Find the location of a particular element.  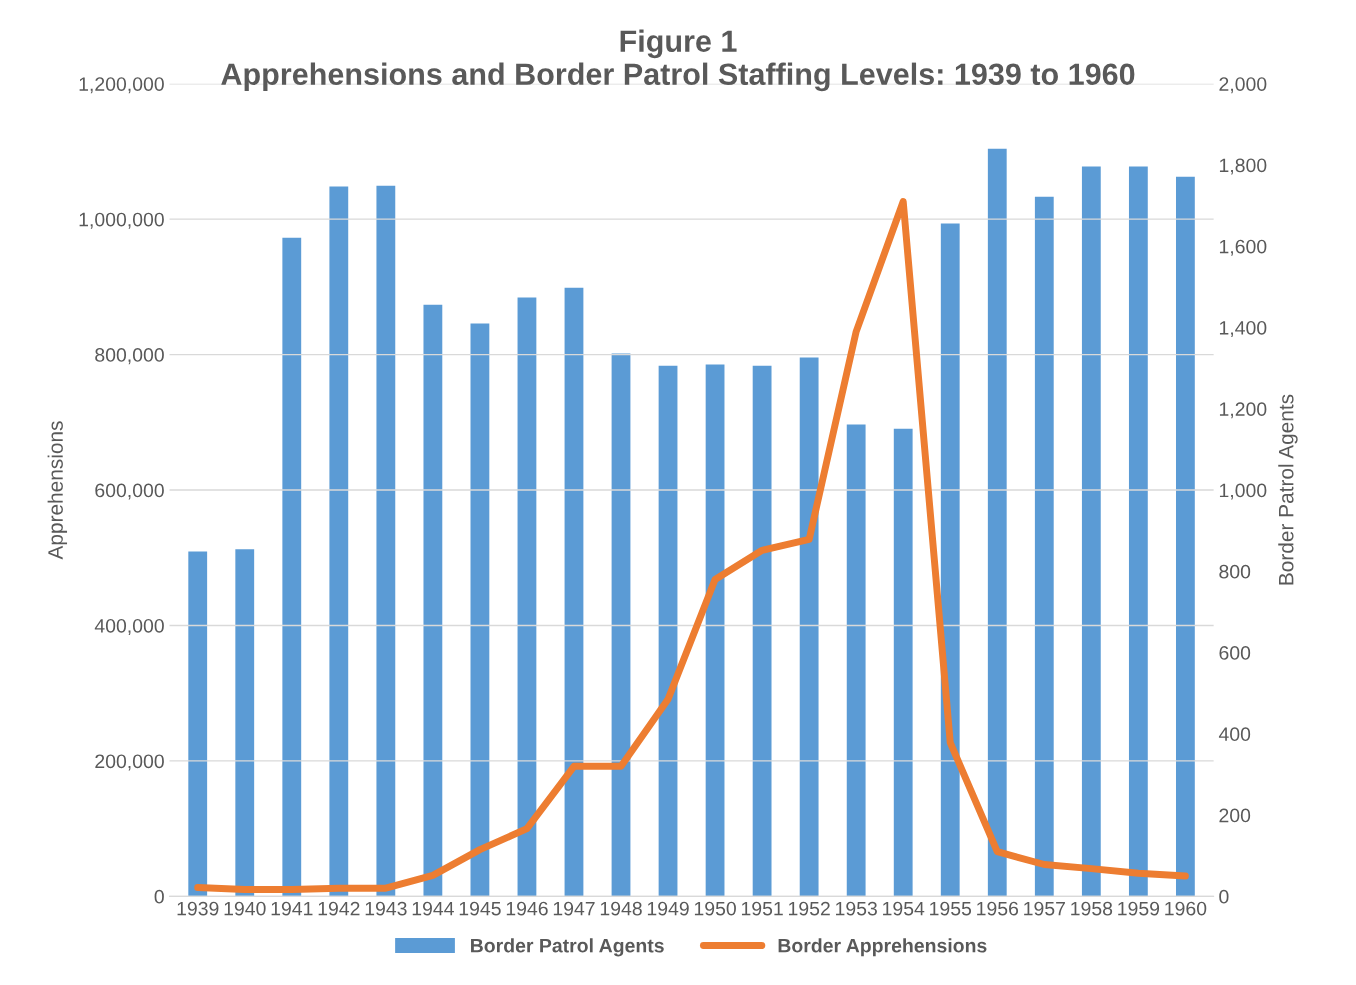

y2-tick-label: 1,400 is located at coordinates (1243, 329).